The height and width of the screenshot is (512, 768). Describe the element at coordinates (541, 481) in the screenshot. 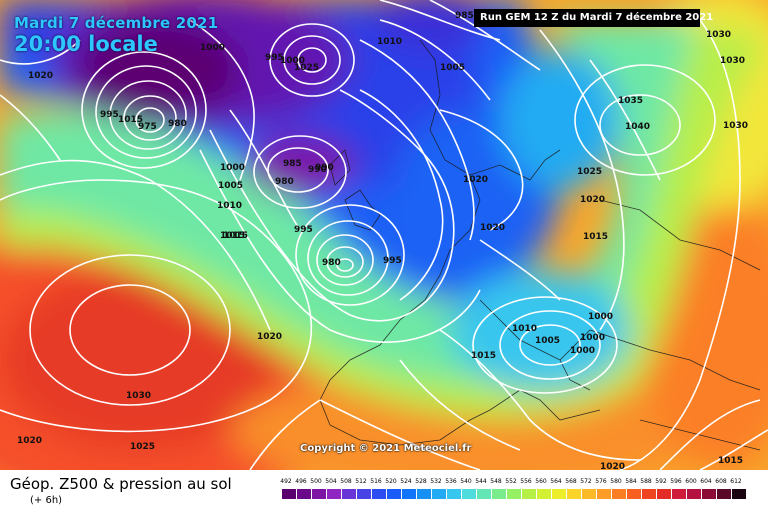

I see `legend-tick: 560` at that location.